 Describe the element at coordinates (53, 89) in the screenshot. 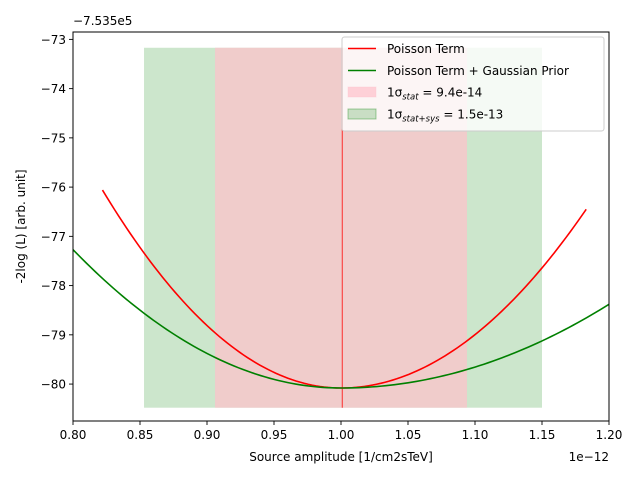

I see `y-tick-label: −74` at that location.